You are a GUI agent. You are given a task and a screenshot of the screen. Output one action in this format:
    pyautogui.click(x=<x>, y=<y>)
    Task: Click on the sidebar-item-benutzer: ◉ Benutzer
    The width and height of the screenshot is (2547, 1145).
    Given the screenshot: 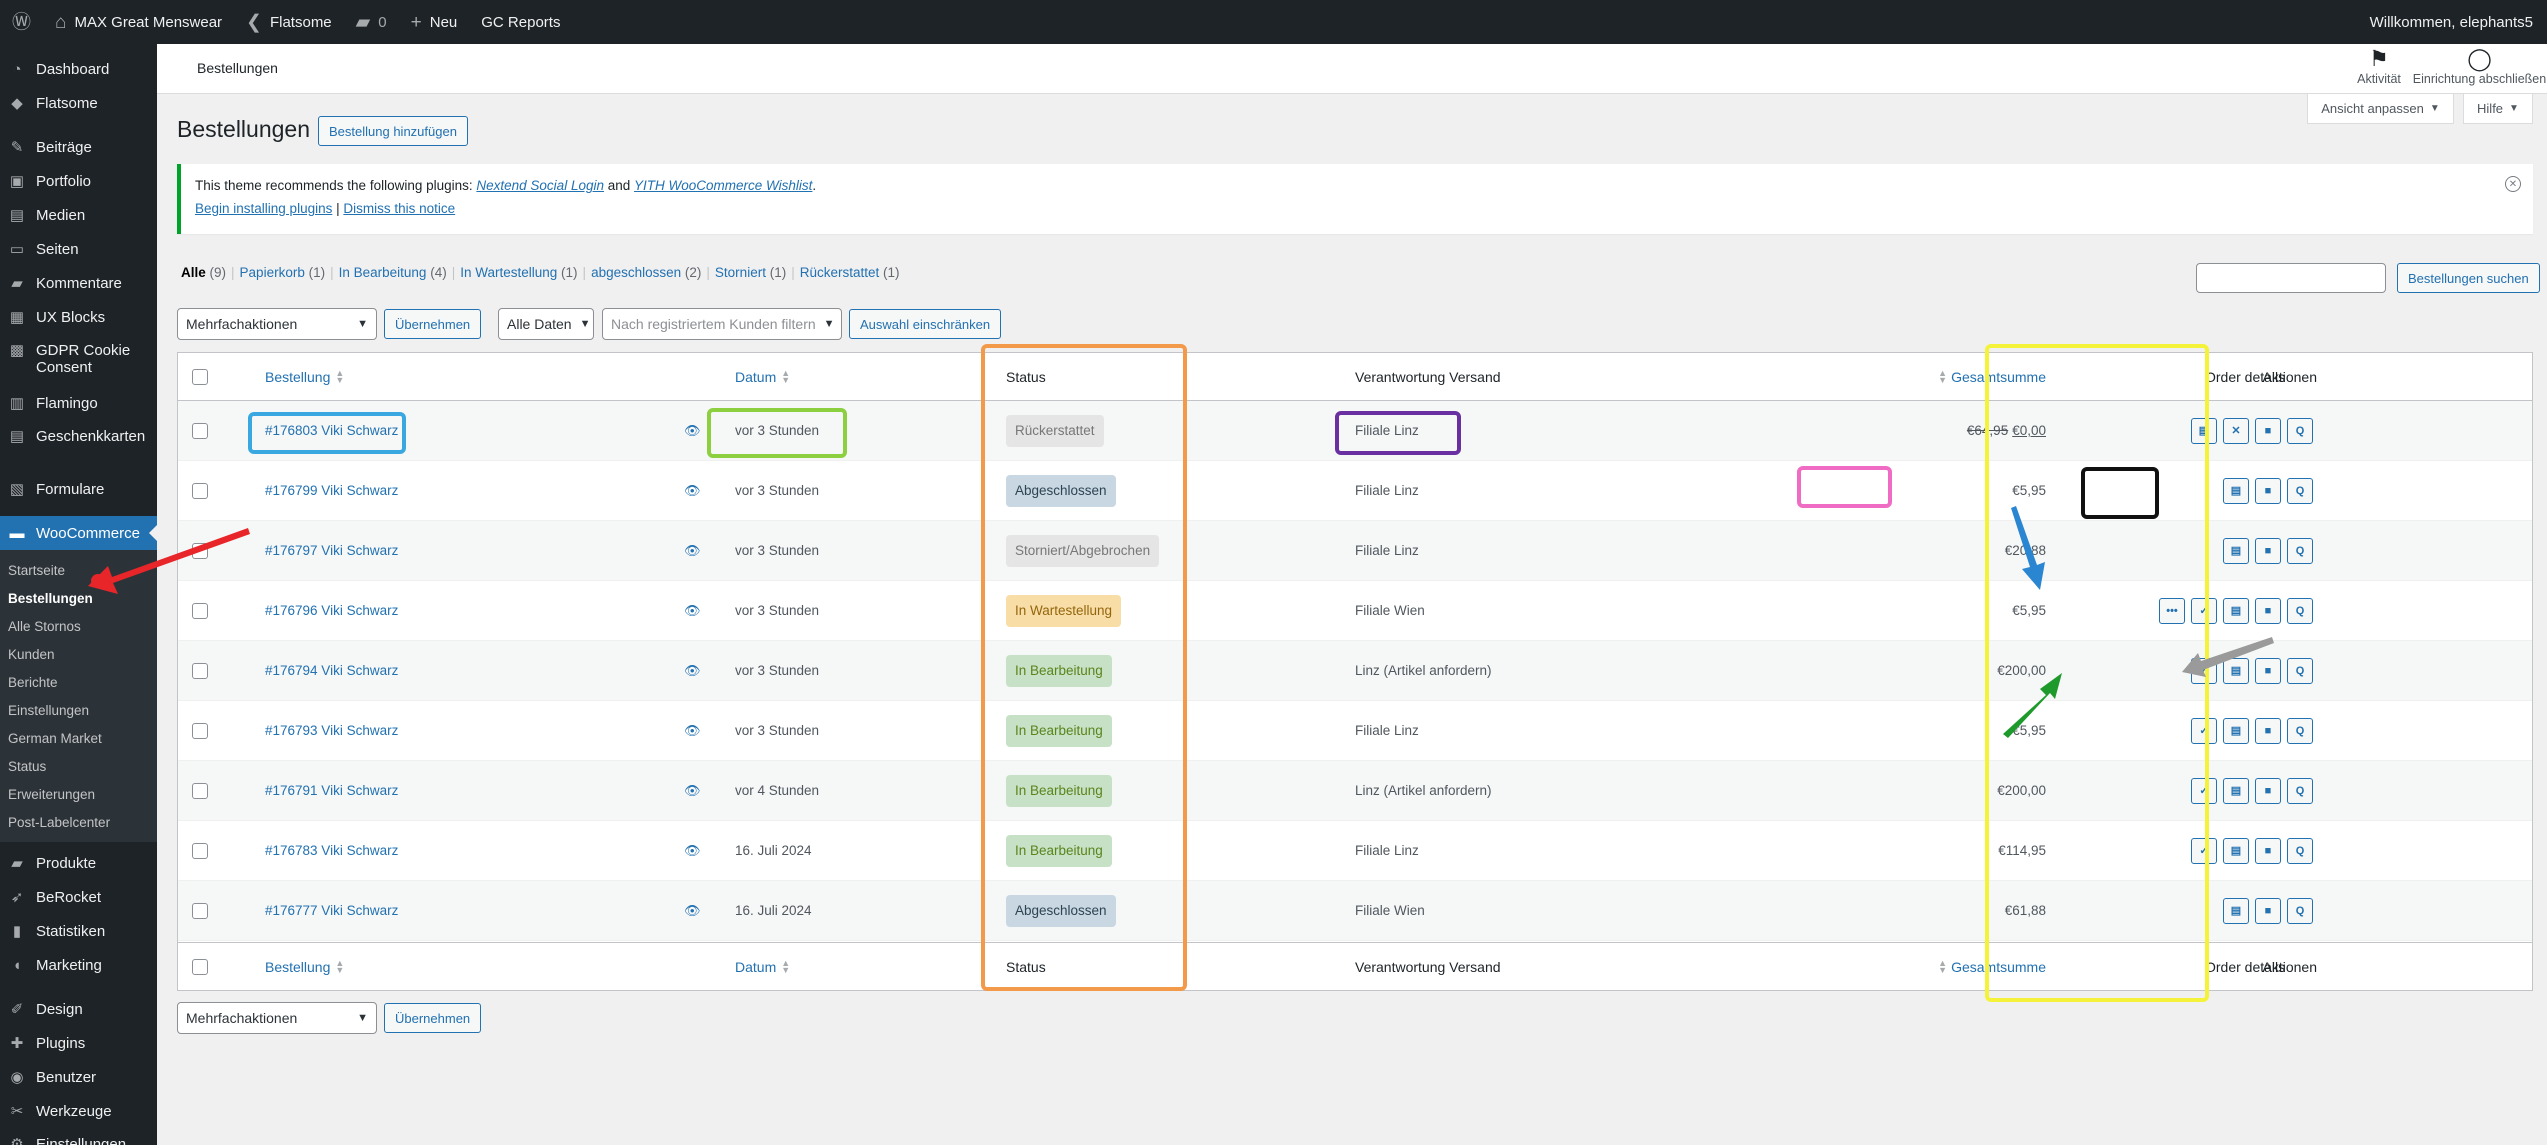 What is the action you would take?
    pyautogui.click(x=78, y=1077)
    